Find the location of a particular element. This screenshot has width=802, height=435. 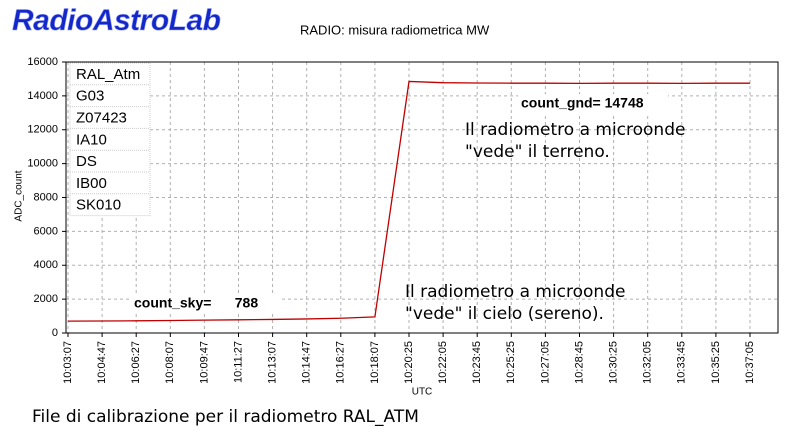

info-item: IB00 is located at coordinates (91, 183).